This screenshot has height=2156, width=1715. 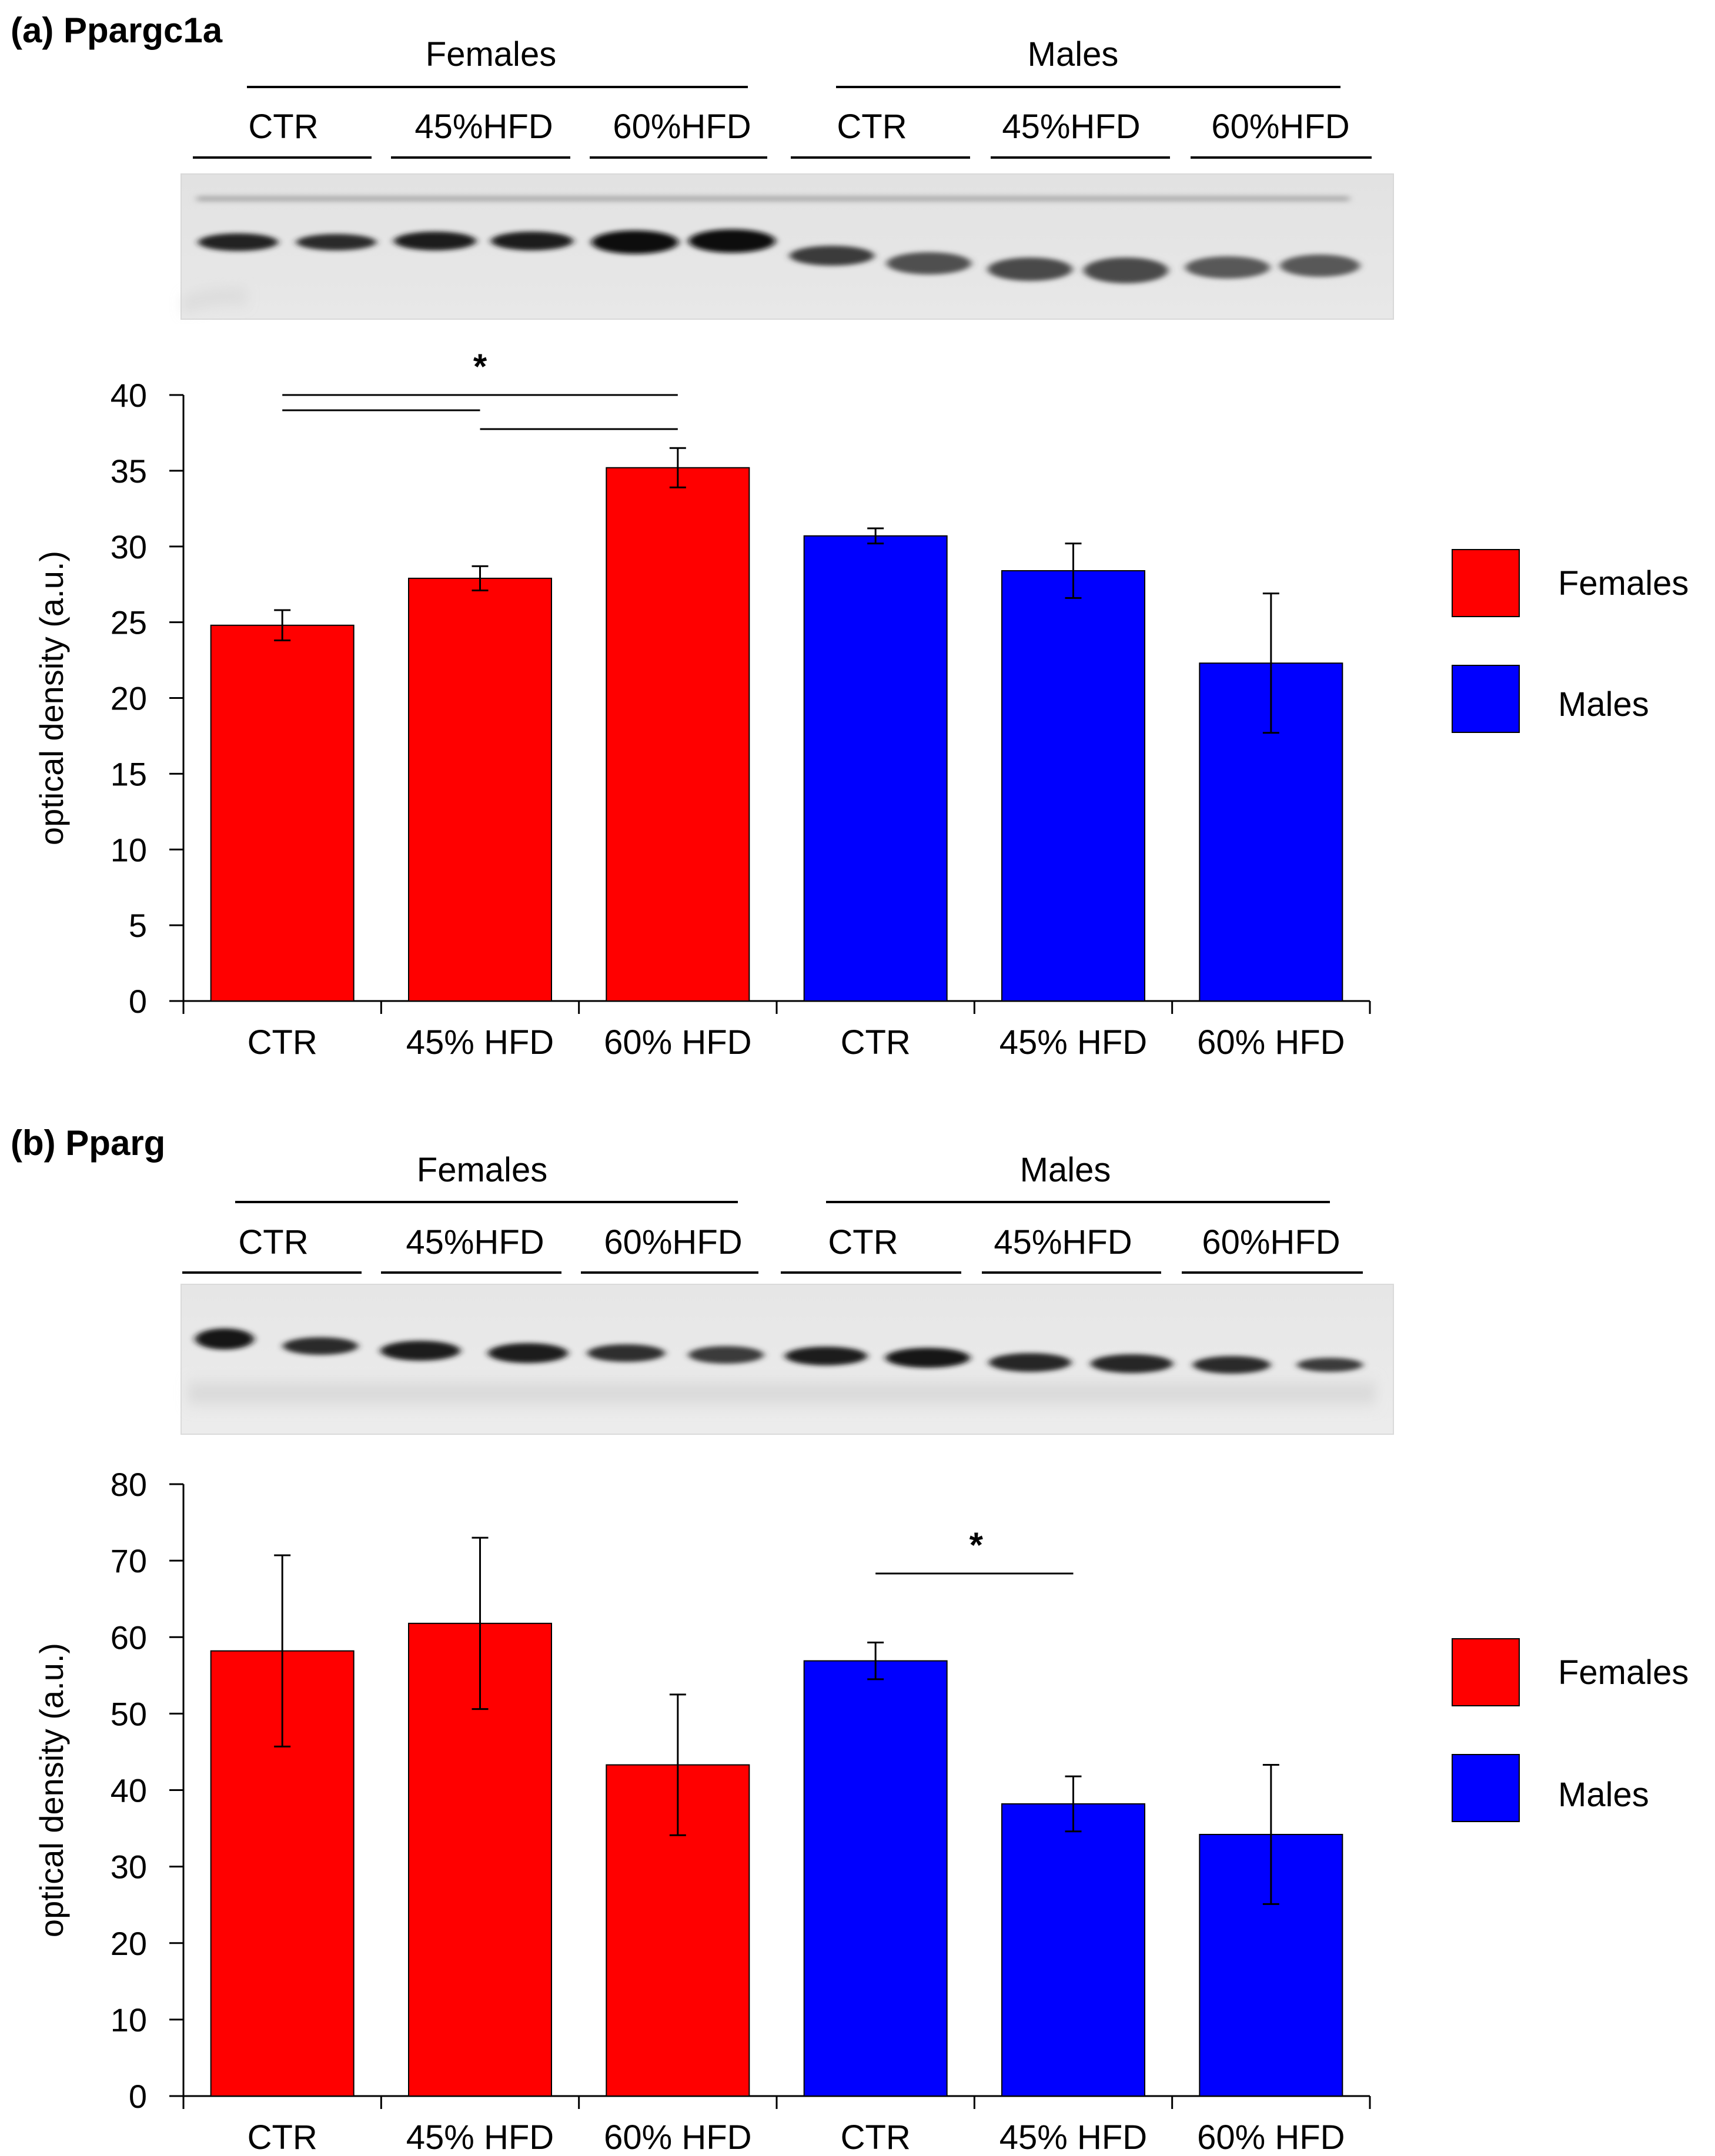 I want to click on y-tick-label: 60, so click(x=129, y=1637).